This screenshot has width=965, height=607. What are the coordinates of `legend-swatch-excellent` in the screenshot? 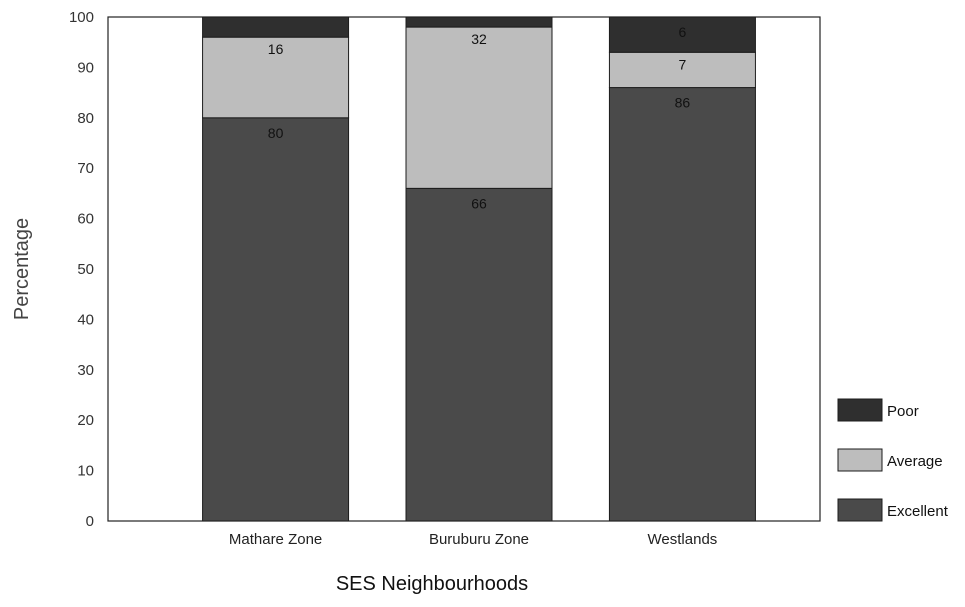 It's located at (860, 510).